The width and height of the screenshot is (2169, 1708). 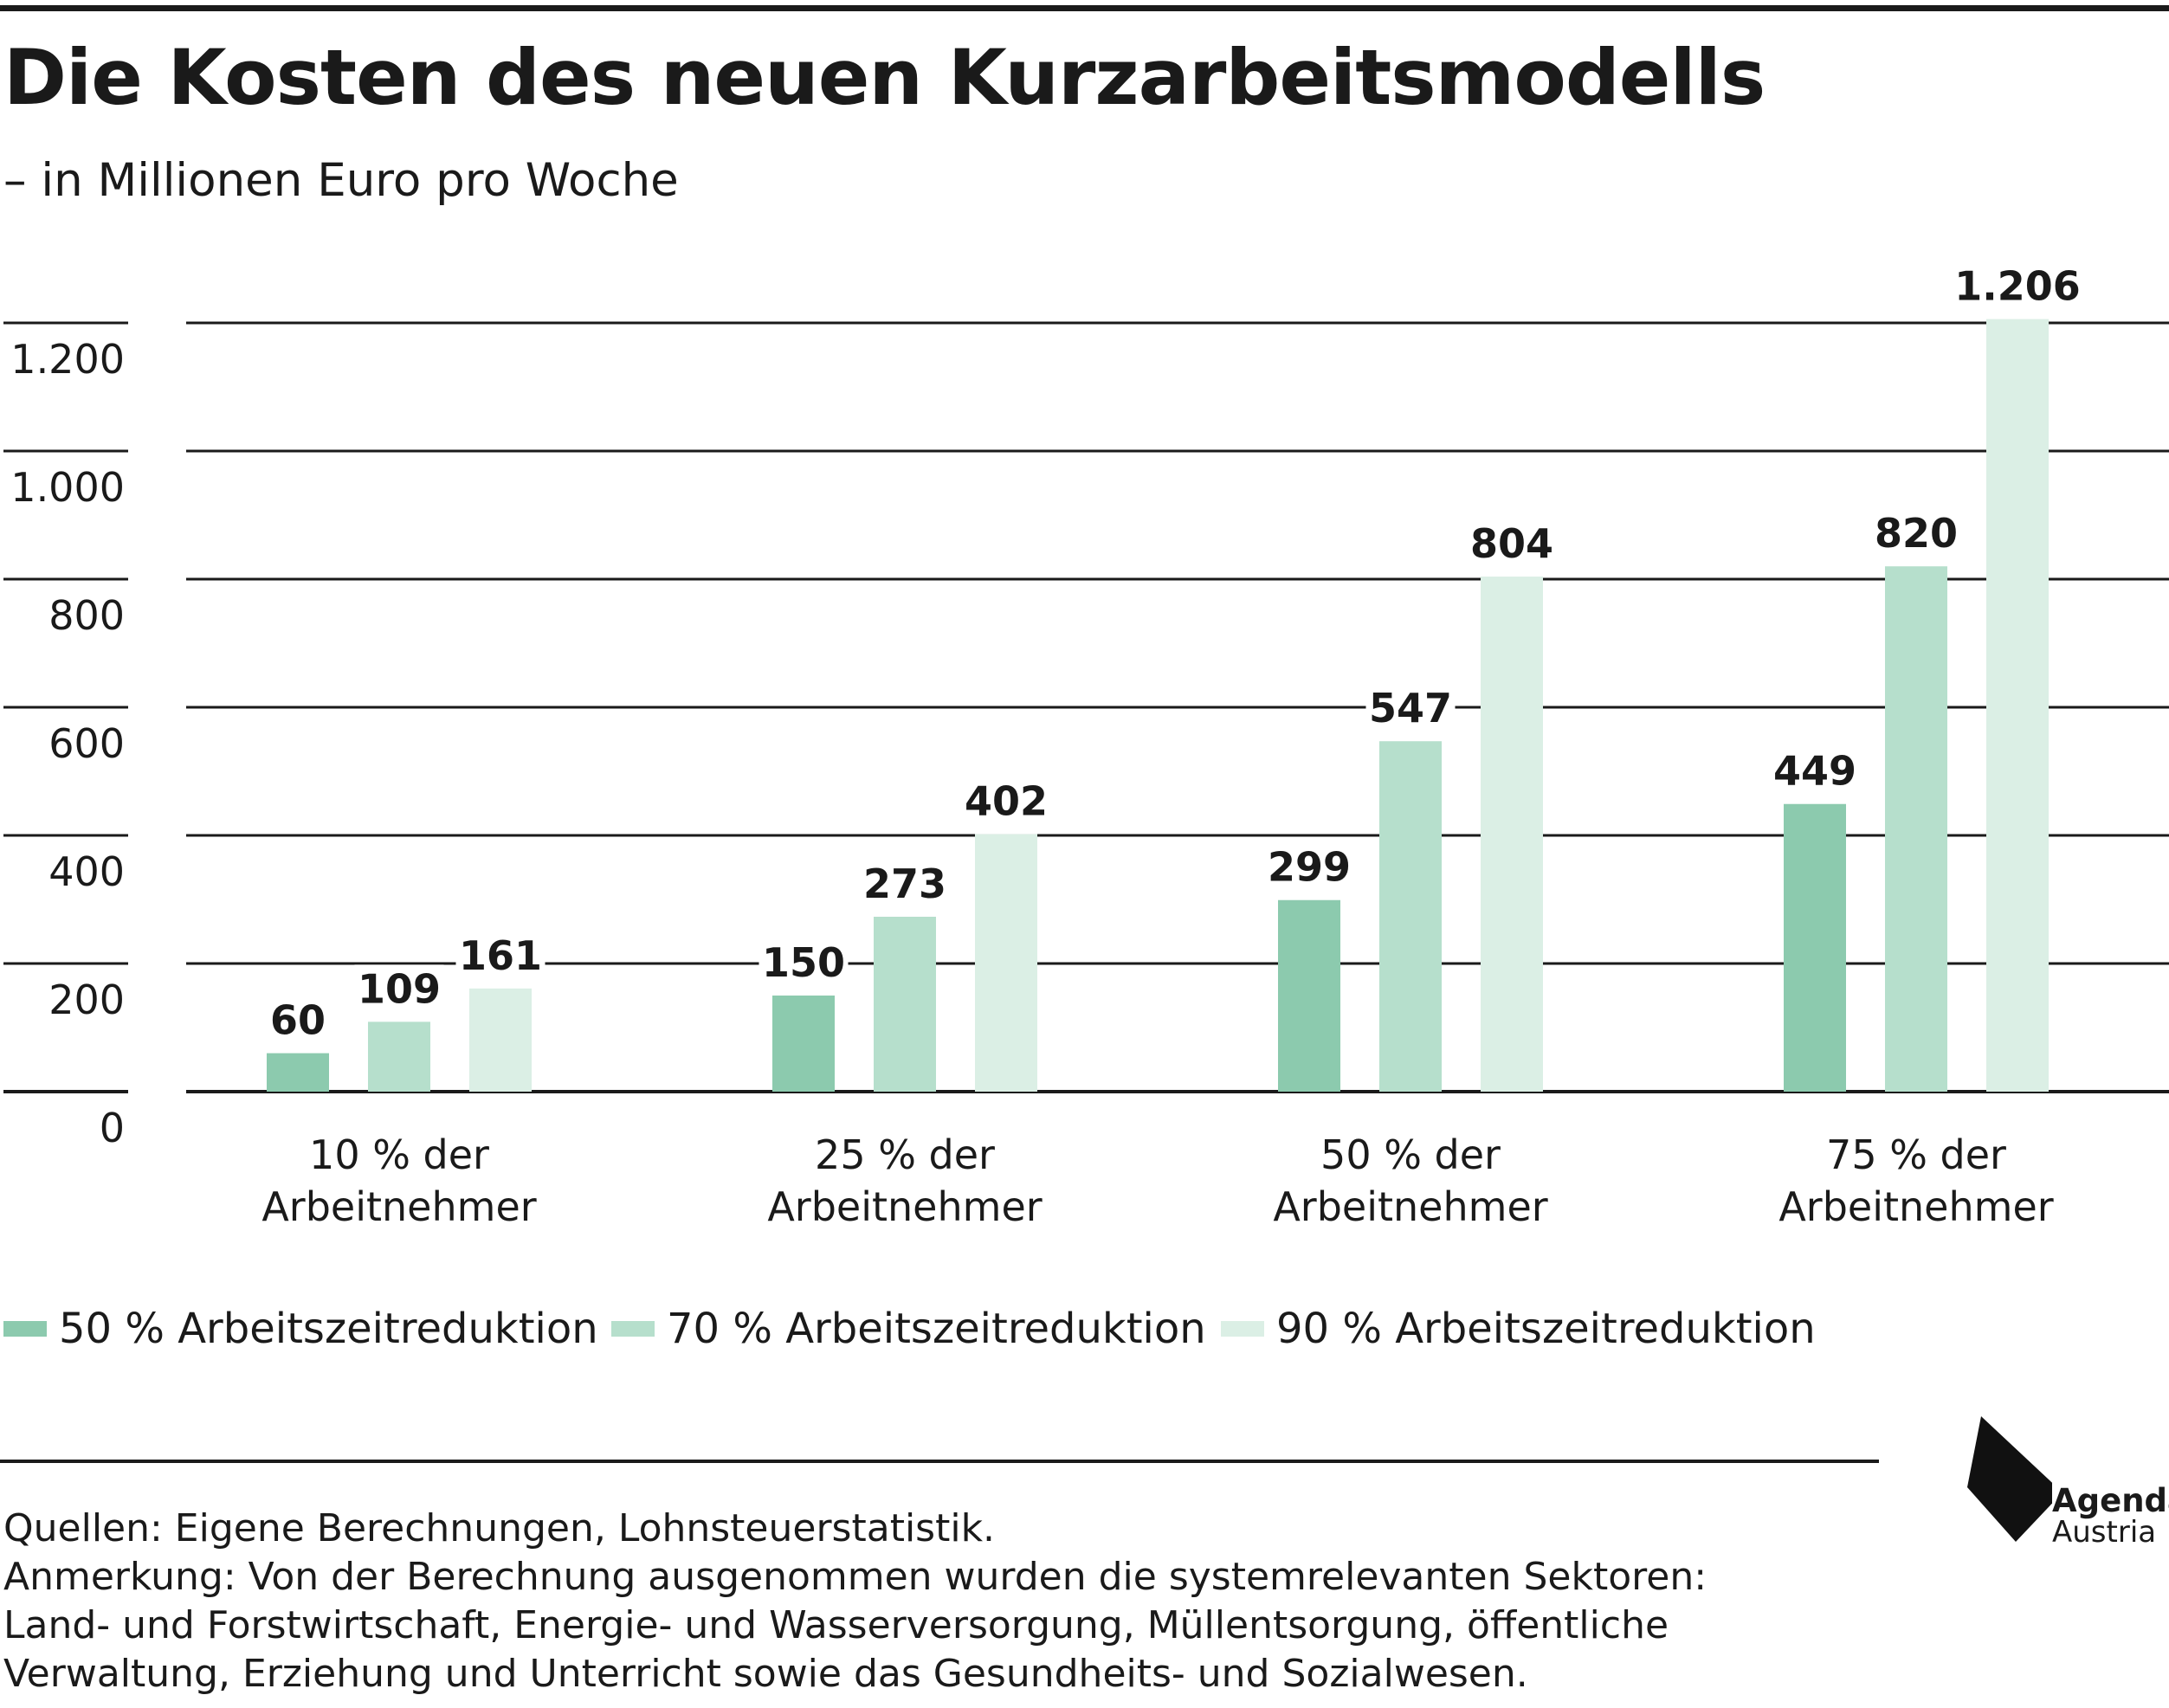 I want to click on value-label: 449, so click(x=1814, y=771).